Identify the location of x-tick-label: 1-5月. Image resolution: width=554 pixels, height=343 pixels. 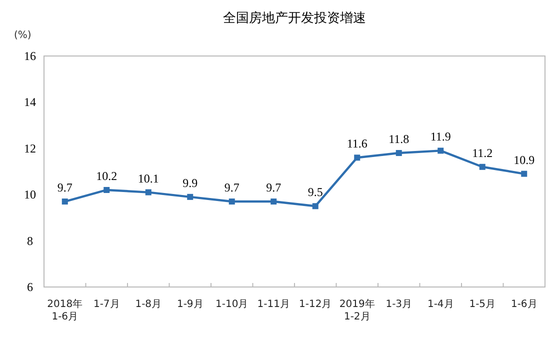
(482, 304).